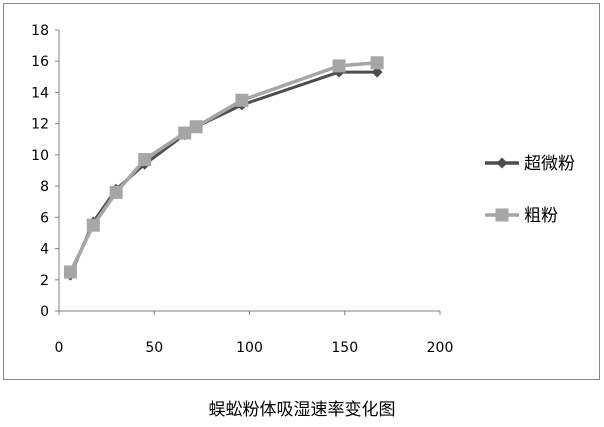 The image size is (604, 427). What do you see at coordinates (541, 216) in the screenshot?
I see `legend-label: 粗粉` at bounding box center [541, 216].